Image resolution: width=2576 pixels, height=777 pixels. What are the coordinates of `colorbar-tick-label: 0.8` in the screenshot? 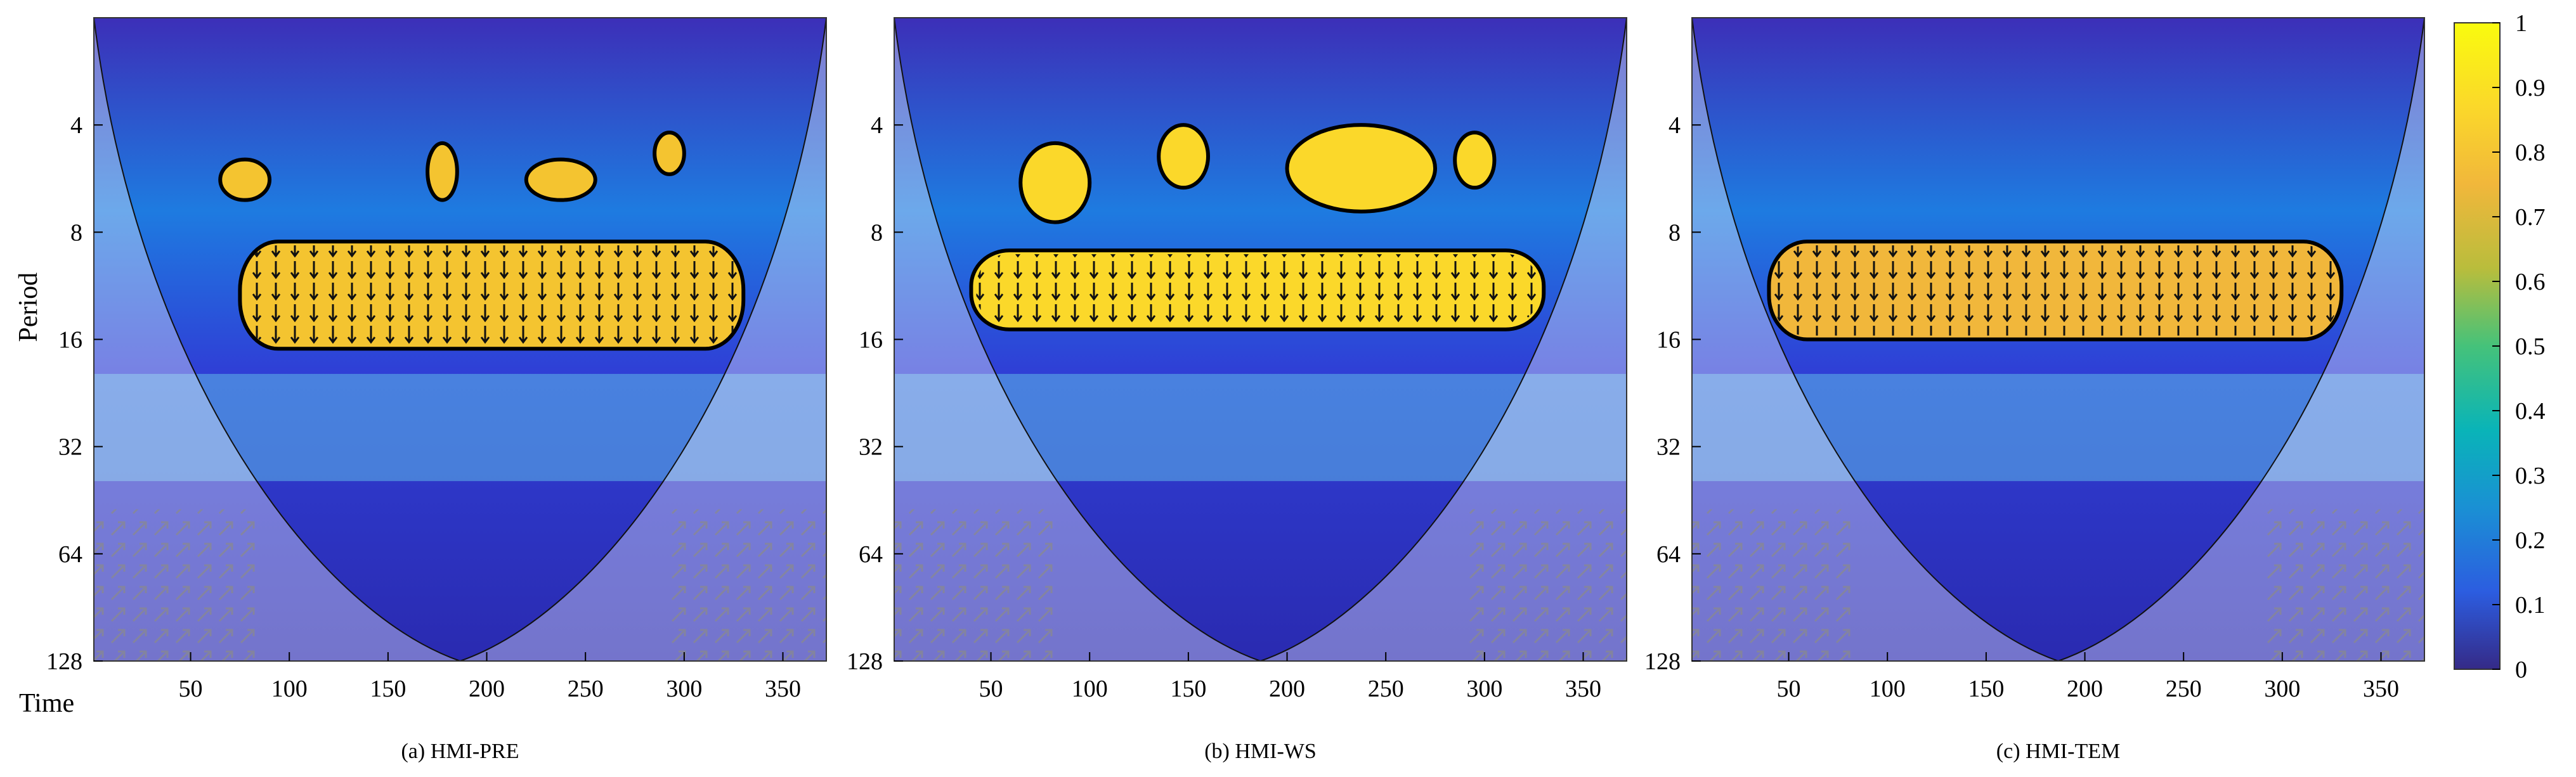 It's located at (2530, 152).